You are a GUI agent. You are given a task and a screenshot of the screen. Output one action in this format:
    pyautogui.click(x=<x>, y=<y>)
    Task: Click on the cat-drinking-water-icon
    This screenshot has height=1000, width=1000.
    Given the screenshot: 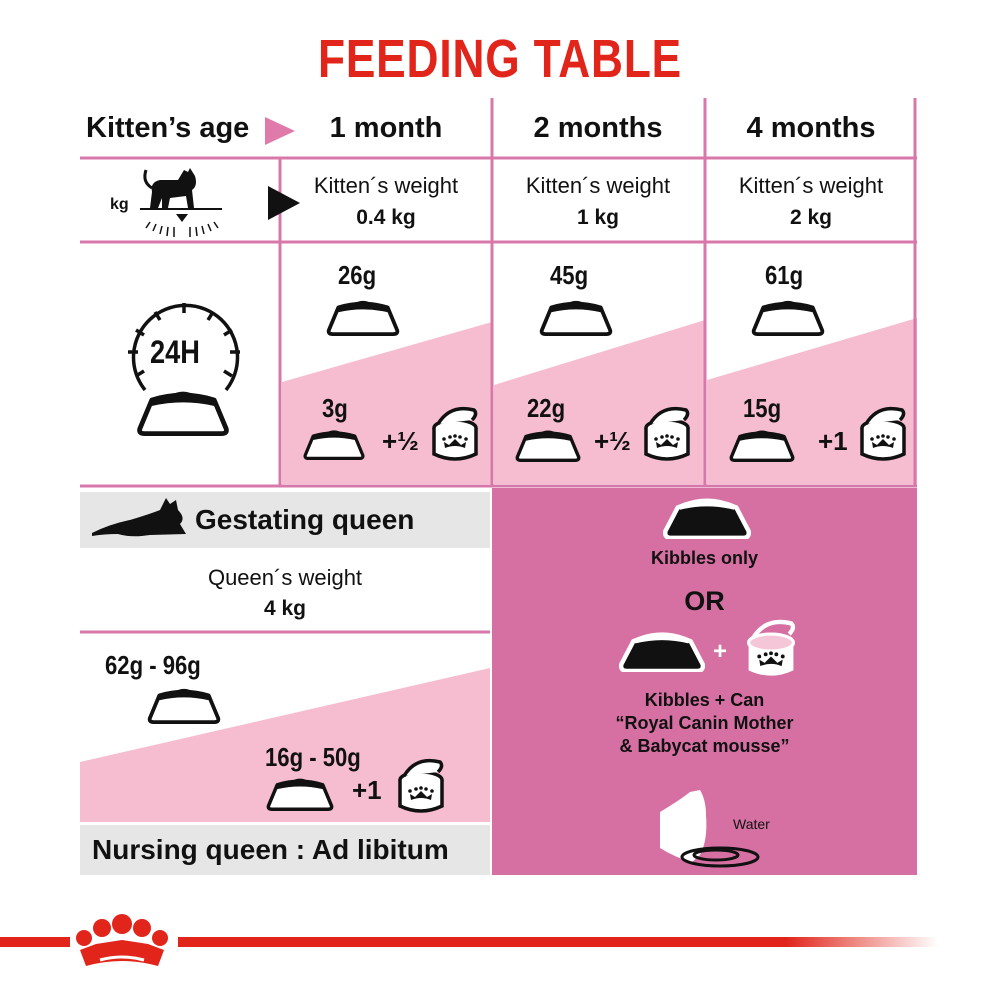 What is the action you would take?
    pyautogui.click(x=710, y=829)
    